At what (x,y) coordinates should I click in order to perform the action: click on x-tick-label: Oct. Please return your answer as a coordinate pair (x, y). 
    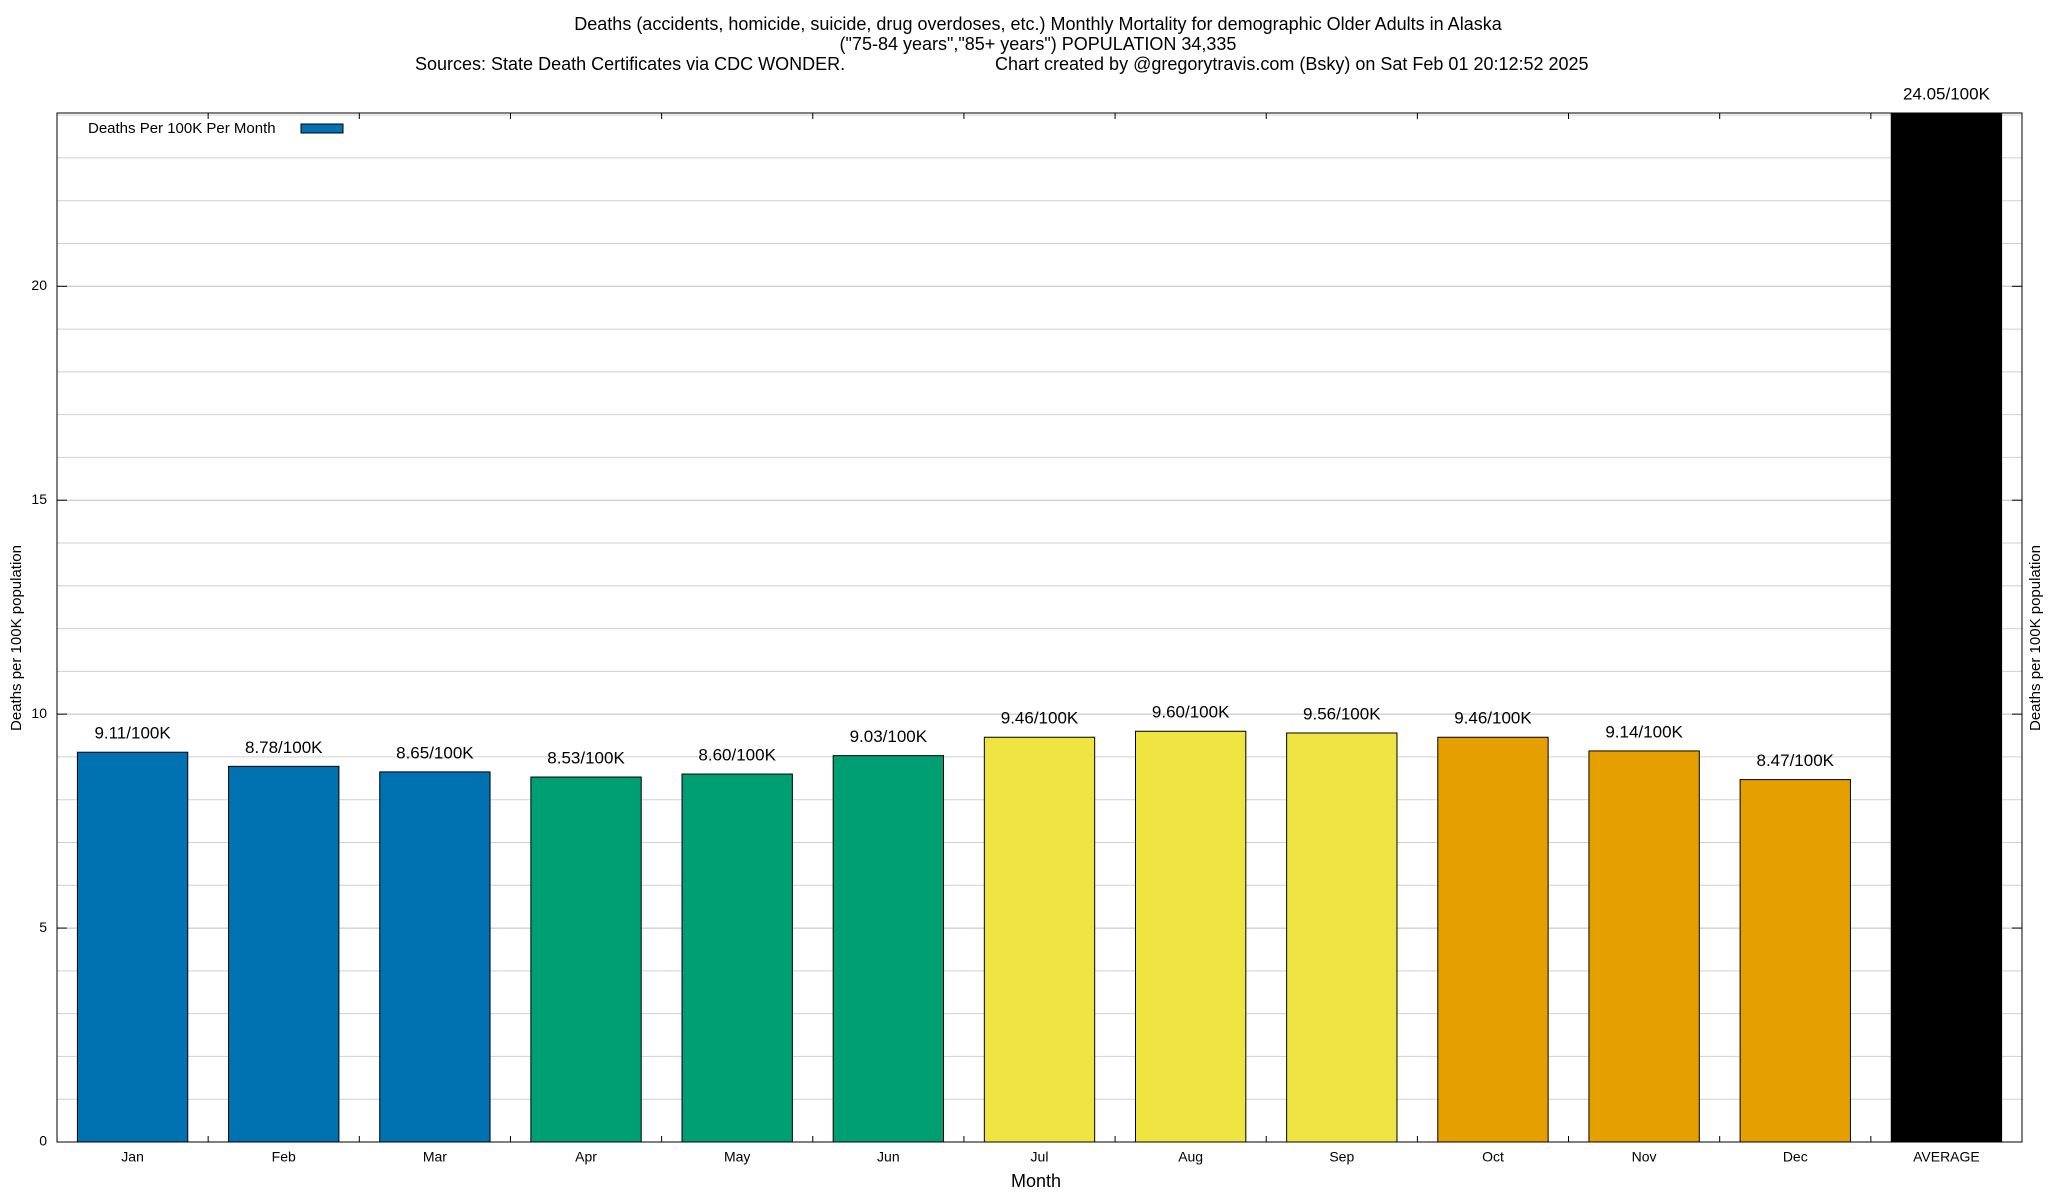
    Looking at the image, I should click on (1493, 1157).